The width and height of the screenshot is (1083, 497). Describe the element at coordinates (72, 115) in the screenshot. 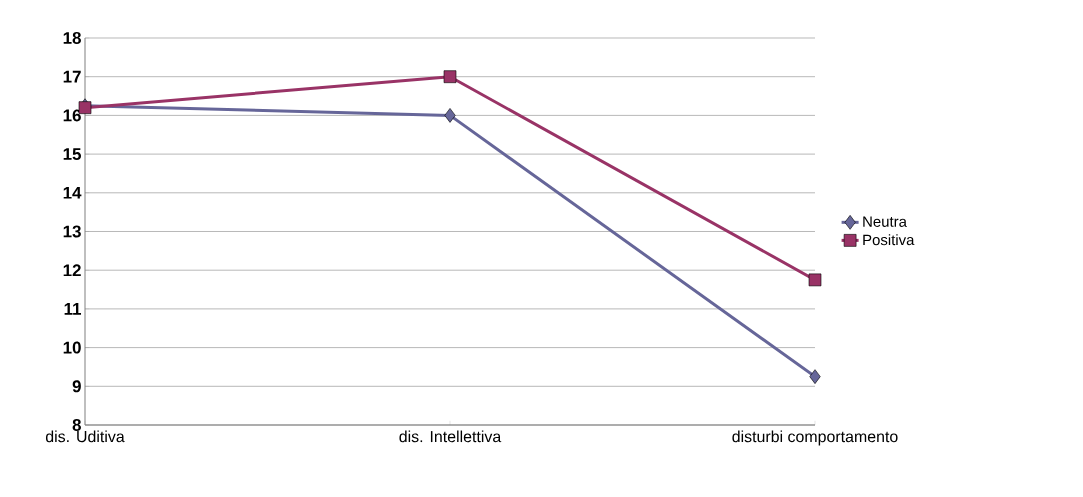

I see `y-tick-label: 16` at that location.